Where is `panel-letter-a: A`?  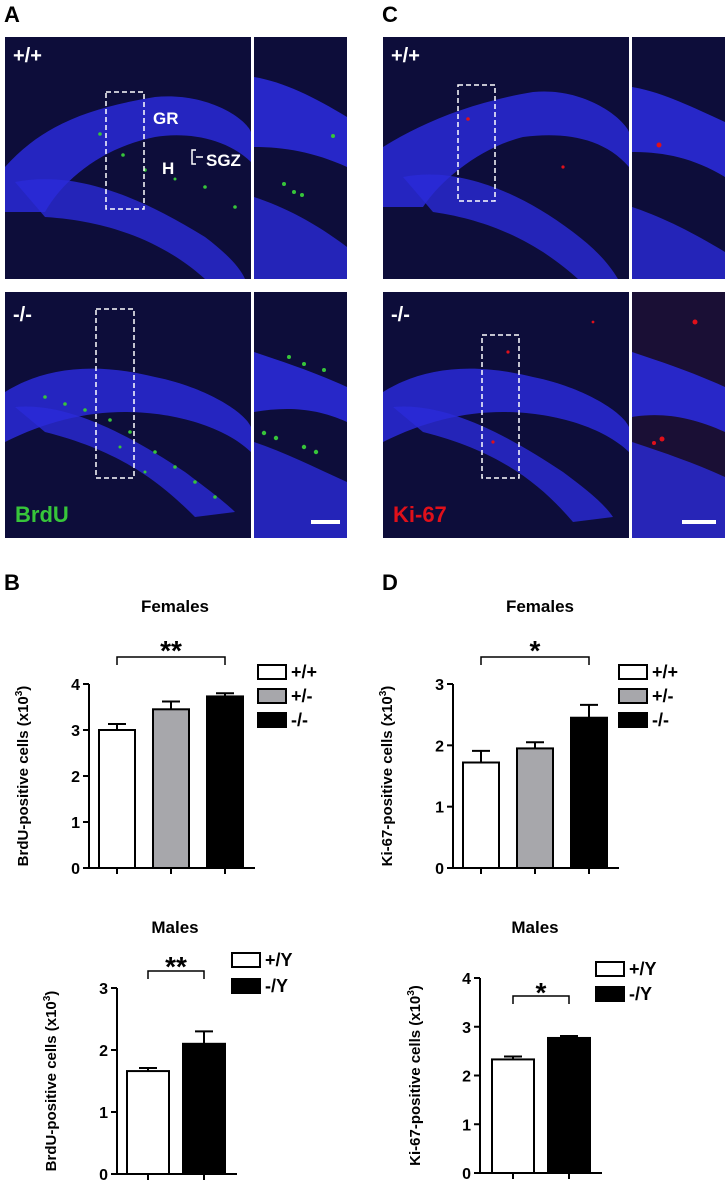
panel-letter-a: A is located at coordinates (12, 14).